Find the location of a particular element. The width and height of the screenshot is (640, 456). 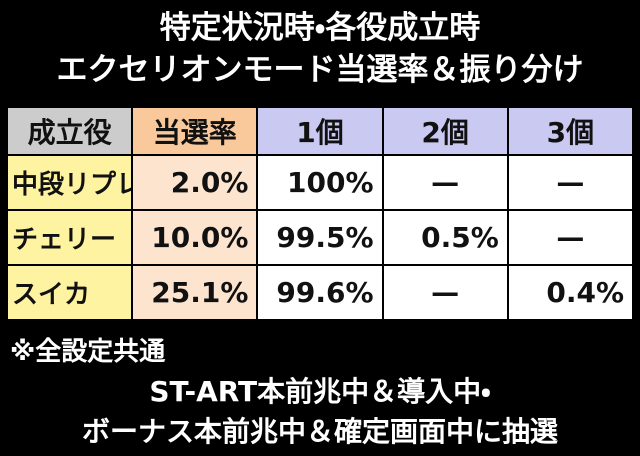

title-line: 特定状況時・各役成立時 is located at coordinates (320, 28).